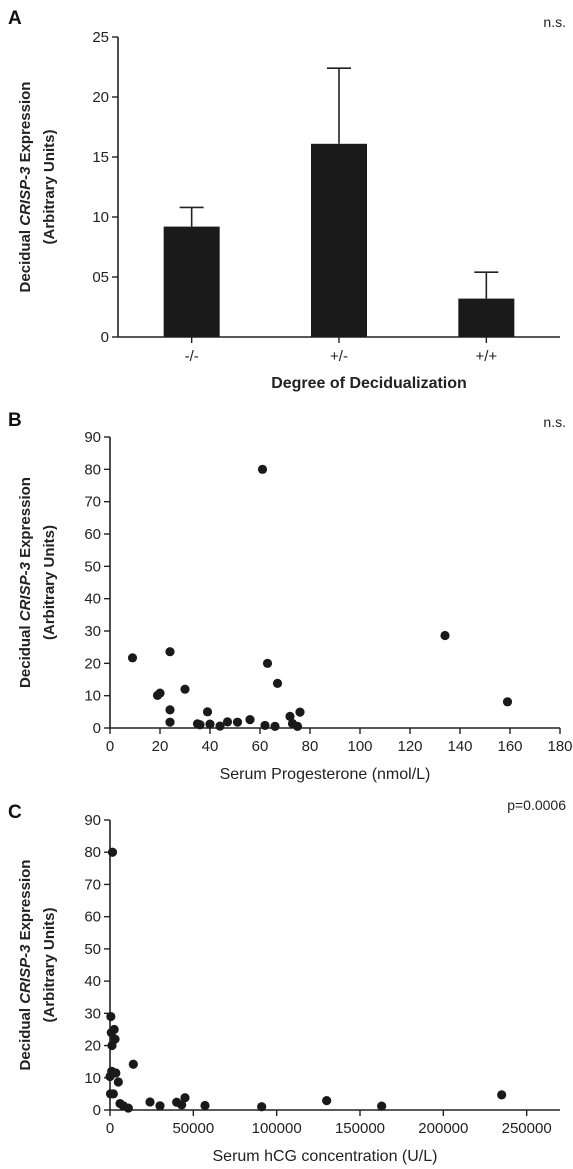 This screenshot has width=573, height=1169. I want to click on x-tick-label: 100000, so click(277, 1128).